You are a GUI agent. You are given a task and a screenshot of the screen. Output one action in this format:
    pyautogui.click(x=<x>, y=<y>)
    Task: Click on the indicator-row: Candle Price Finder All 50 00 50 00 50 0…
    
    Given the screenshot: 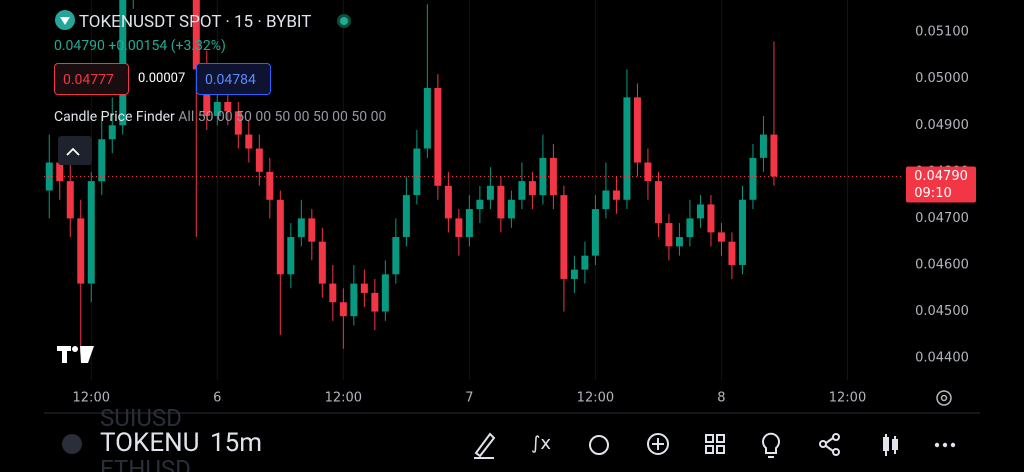 What is the action you would take?
    pyautogui.click(x=220, y=117)
    